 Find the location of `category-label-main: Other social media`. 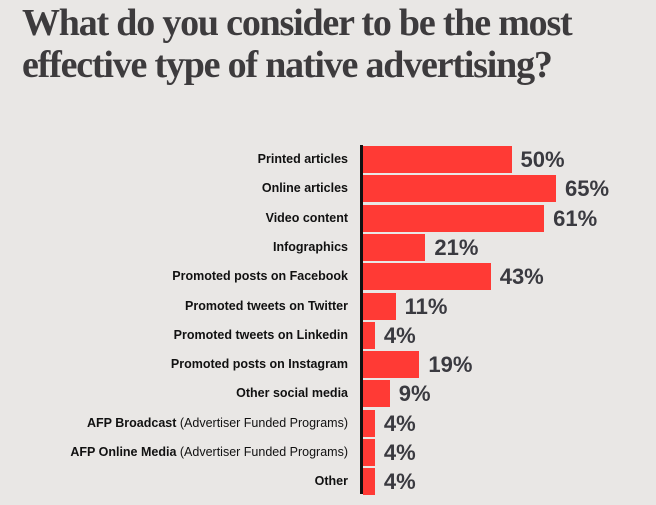

category-label-main: Other social media is located at coordinates (292, 393).